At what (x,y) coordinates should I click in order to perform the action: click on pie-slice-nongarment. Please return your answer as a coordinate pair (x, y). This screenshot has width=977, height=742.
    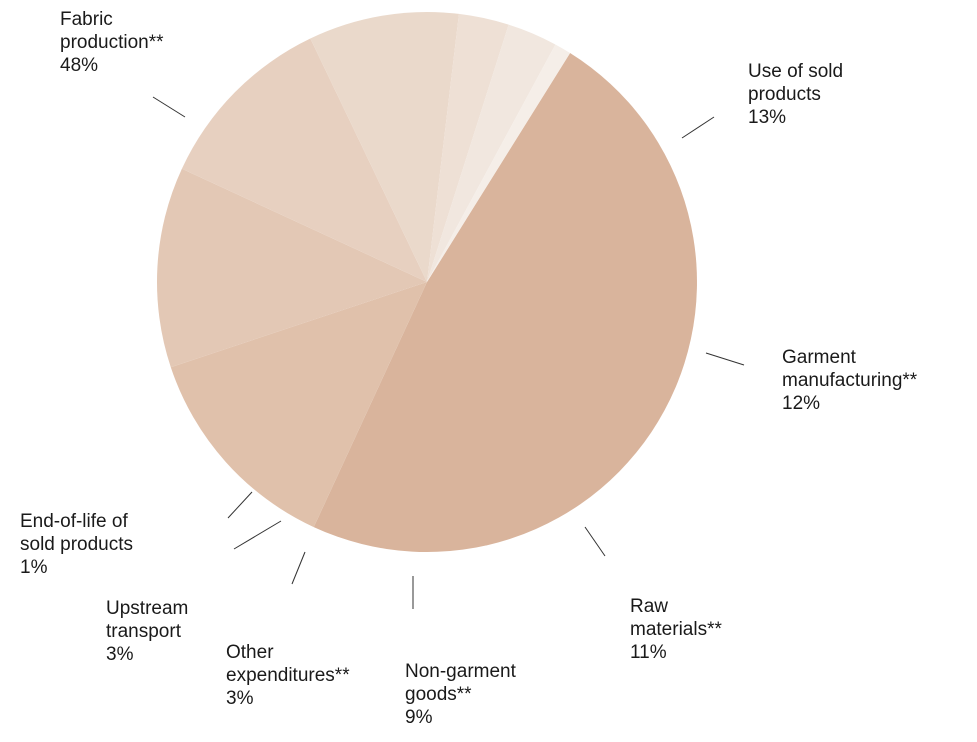
    Looking at the image, I should click on (384, 147).